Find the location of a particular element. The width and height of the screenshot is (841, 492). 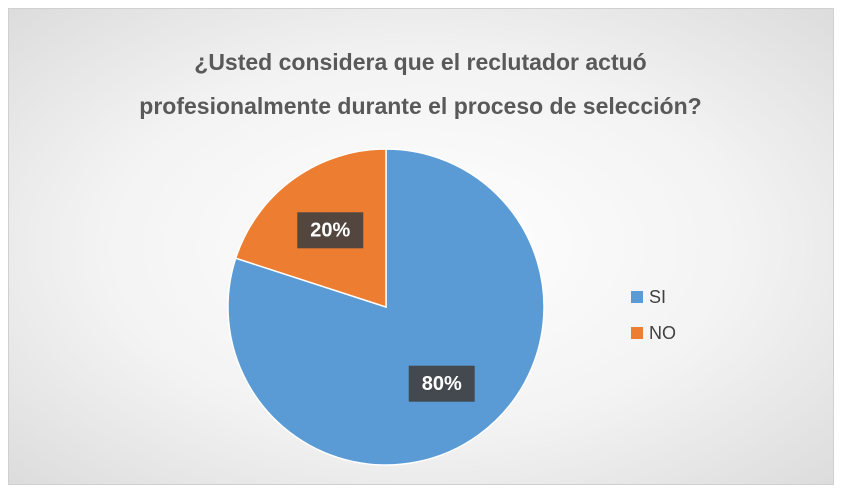

data-label: 80% is located at coordinates (442, 384).